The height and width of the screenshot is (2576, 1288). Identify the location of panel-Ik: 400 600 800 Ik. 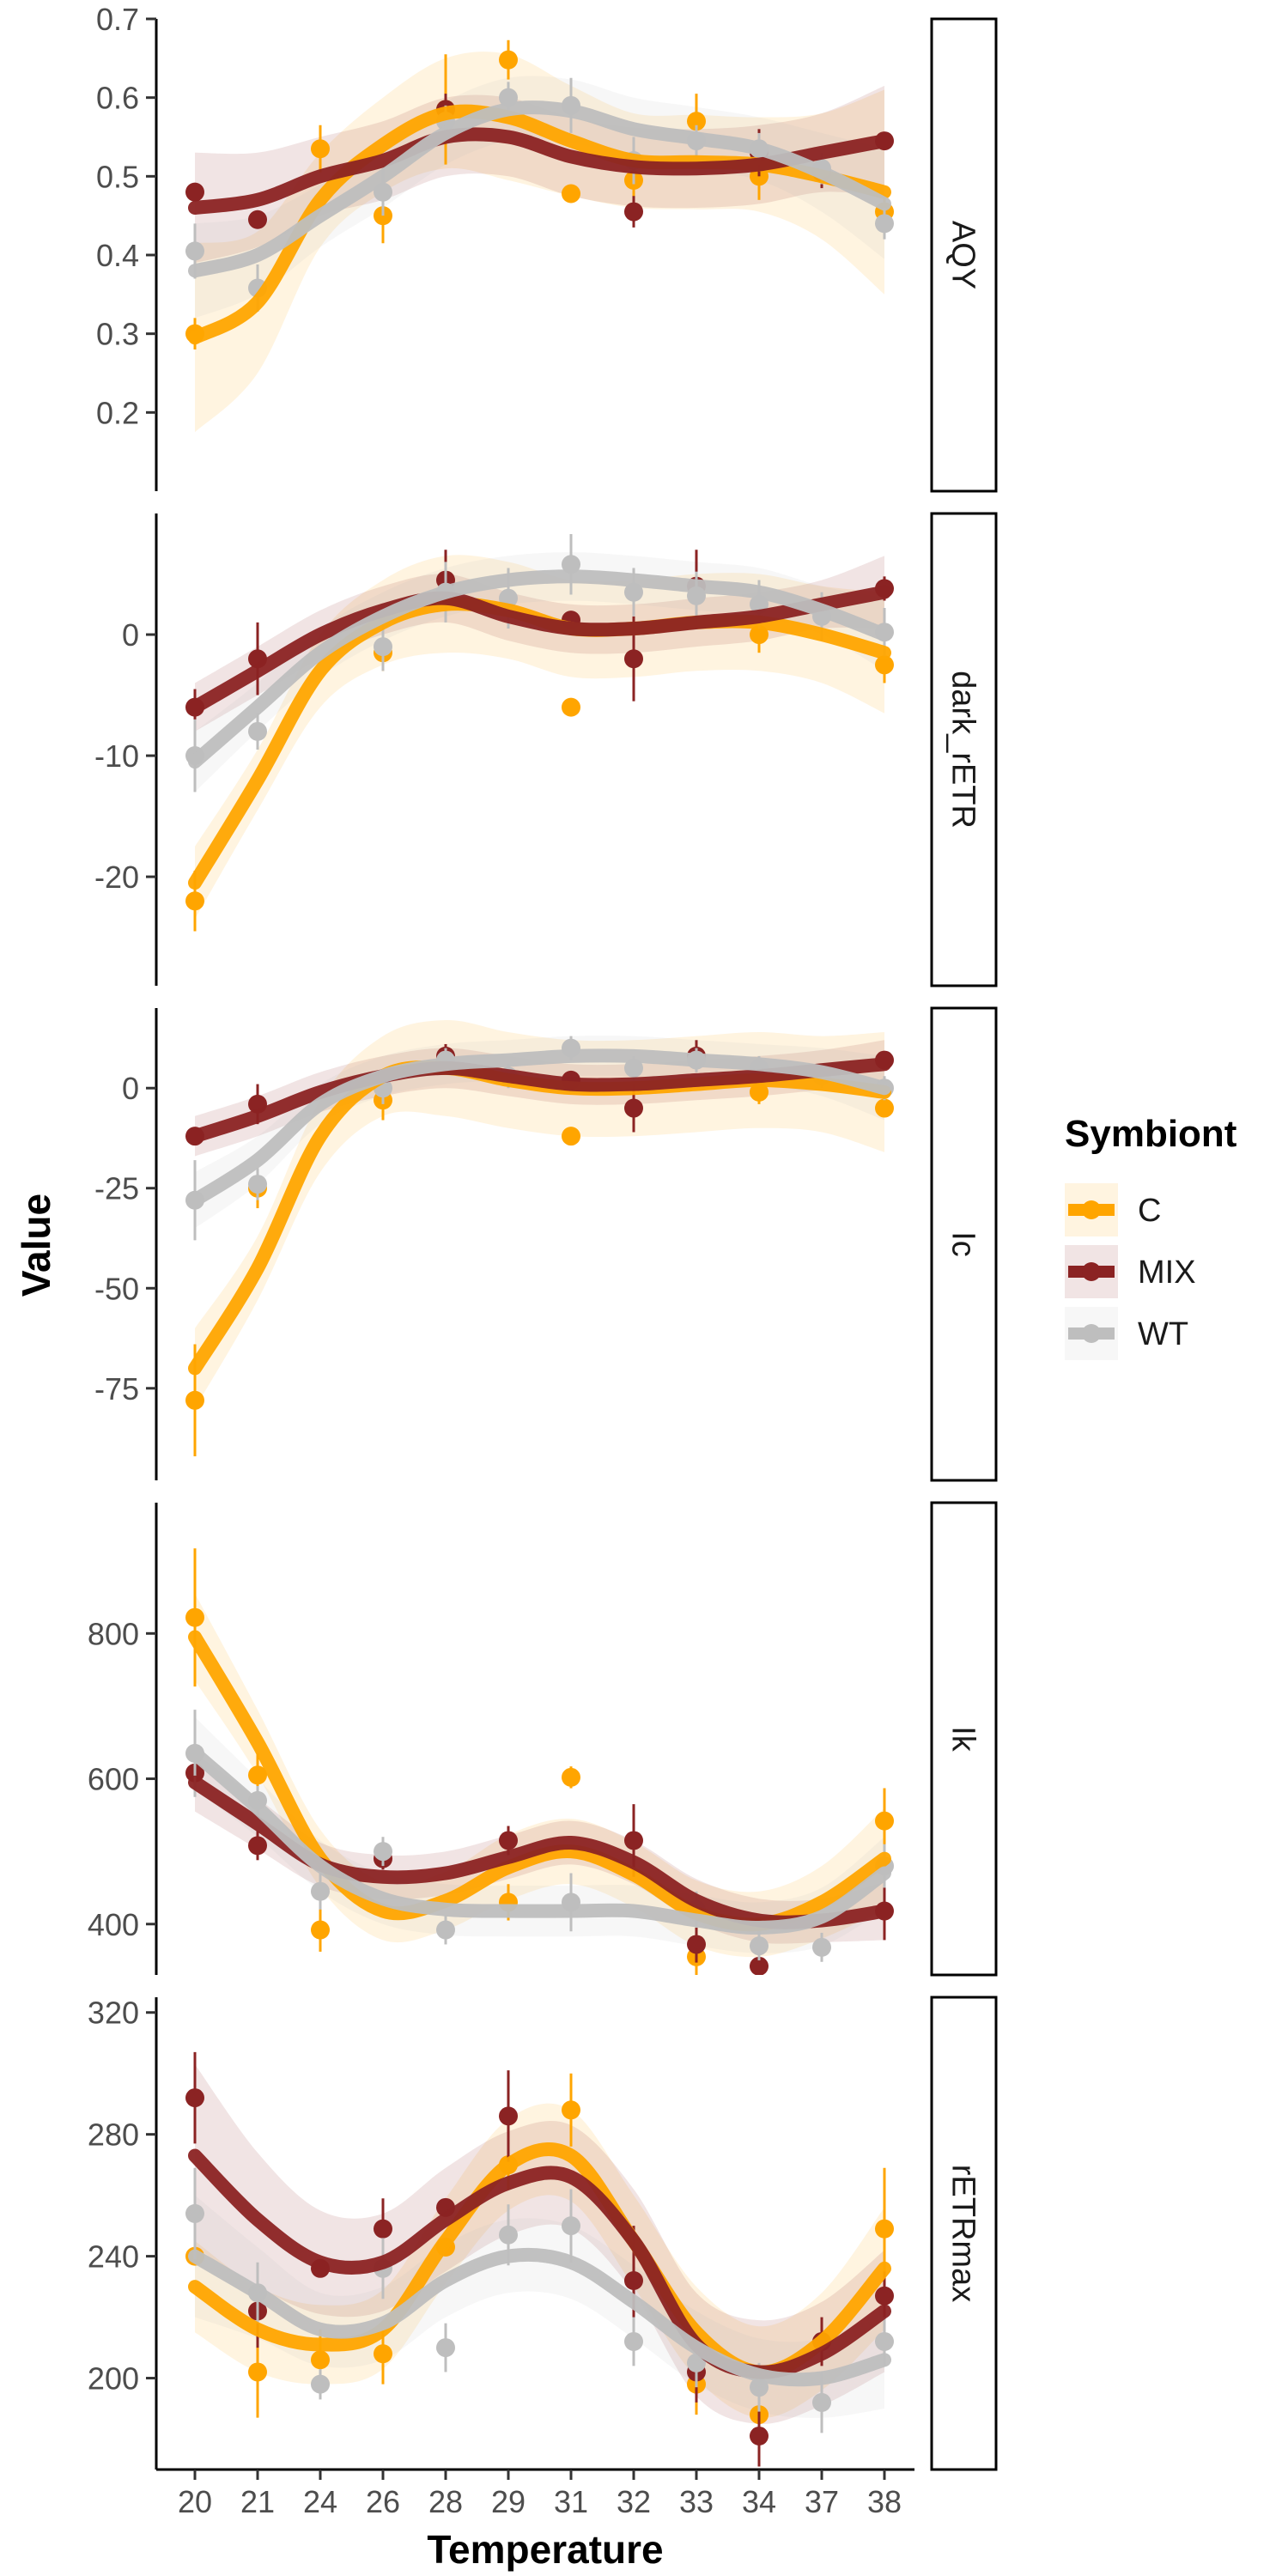
(543, 1739).